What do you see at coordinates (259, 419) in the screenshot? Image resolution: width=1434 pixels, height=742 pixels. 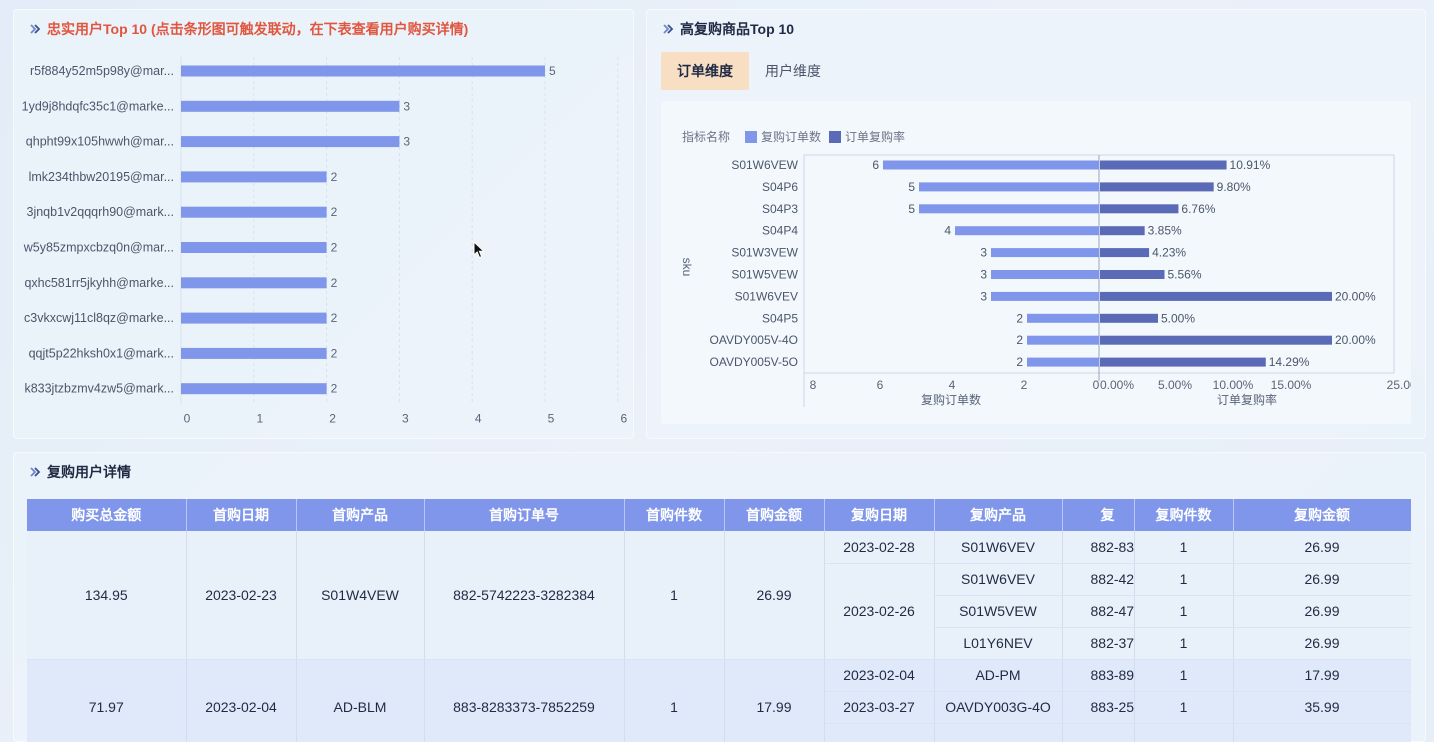 I see `x-tick-label: 1` at bounding box center [259, 419].